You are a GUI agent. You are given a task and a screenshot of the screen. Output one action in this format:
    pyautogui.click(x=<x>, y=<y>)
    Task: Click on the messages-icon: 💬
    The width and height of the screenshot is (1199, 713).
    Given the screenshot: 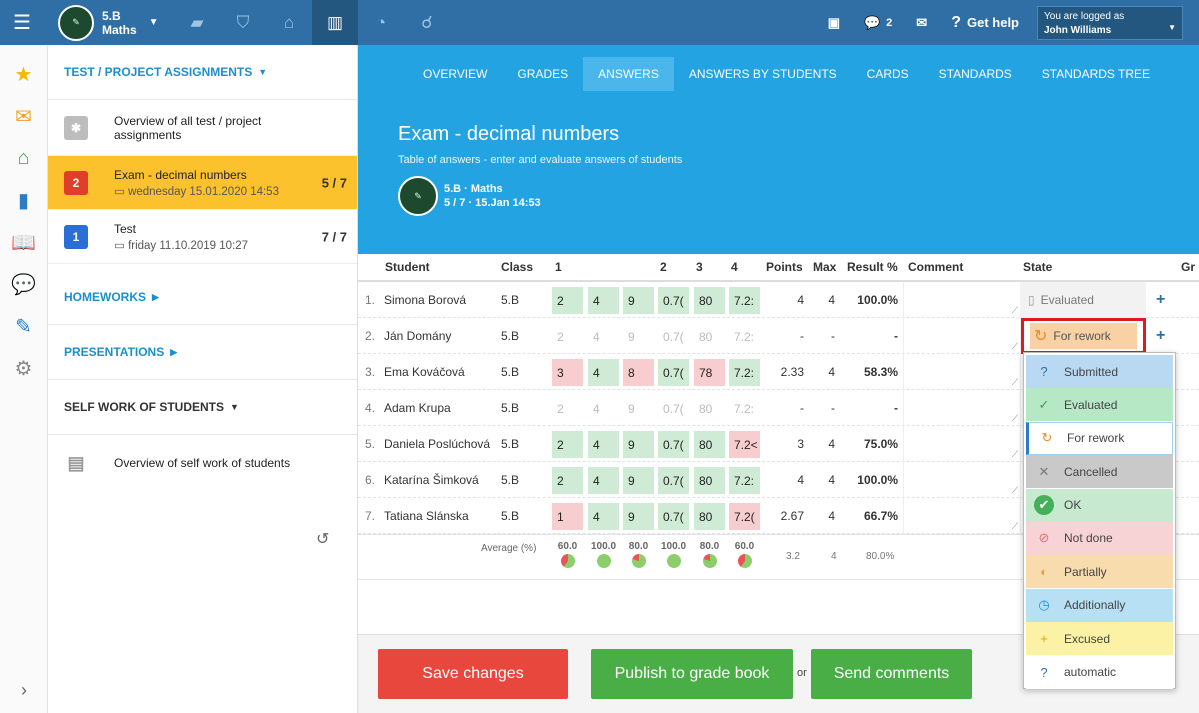 What is the action you would take?
    pyautogui.click(x=23, y=284)
    